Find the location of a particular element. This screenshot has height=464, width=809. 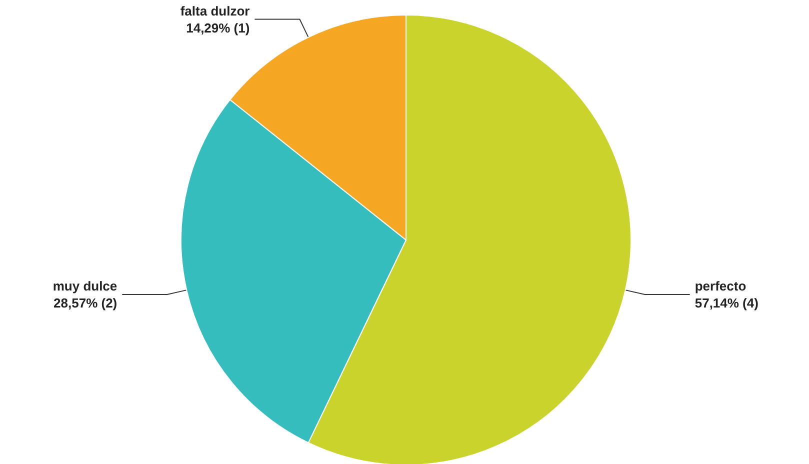

data-label: 57,14% (4) is located at coordinates (726, 303).